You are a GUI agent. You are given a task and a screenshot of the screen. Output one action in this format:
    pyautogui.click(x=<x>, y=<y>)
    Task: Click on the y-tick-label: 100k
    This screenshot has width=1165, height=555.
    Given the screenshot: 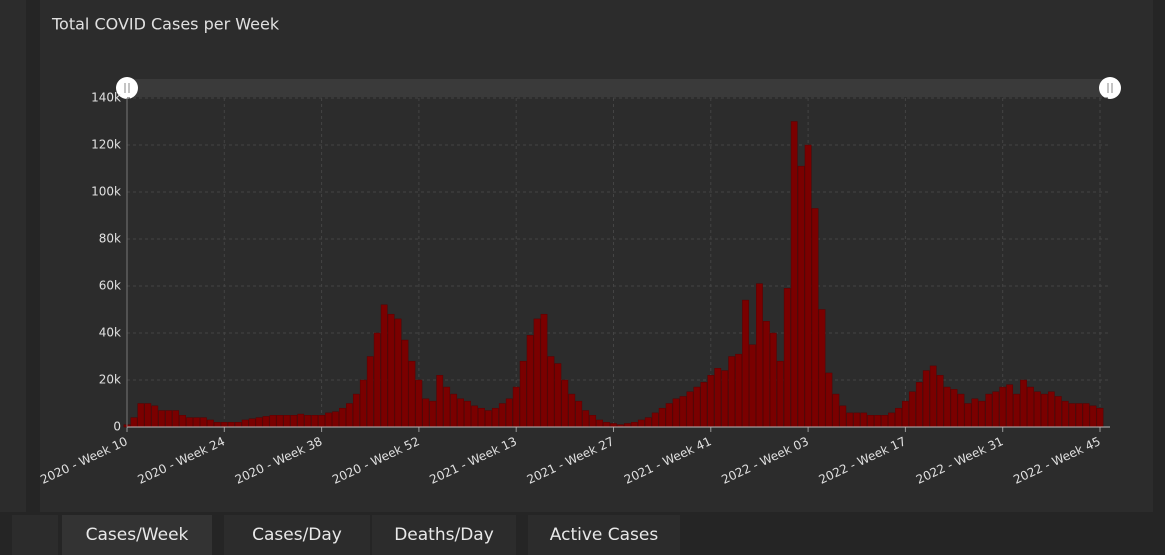 What is the action you would take?
    pyautogui.click(x=106, y=192)
    